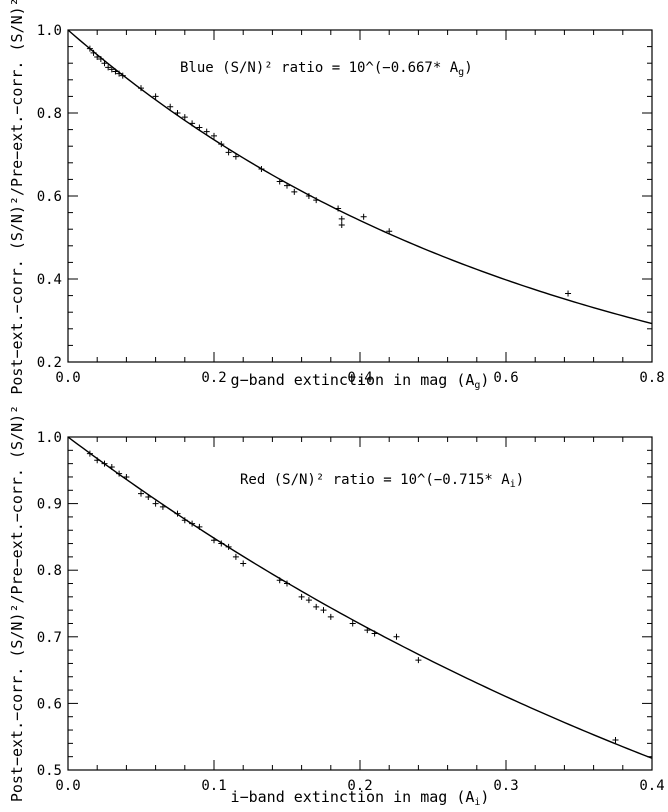 Image resolution: width=668 pixels, height=812 pixels. I want to click on y-tick-label: 0.9, so click(49, 505).